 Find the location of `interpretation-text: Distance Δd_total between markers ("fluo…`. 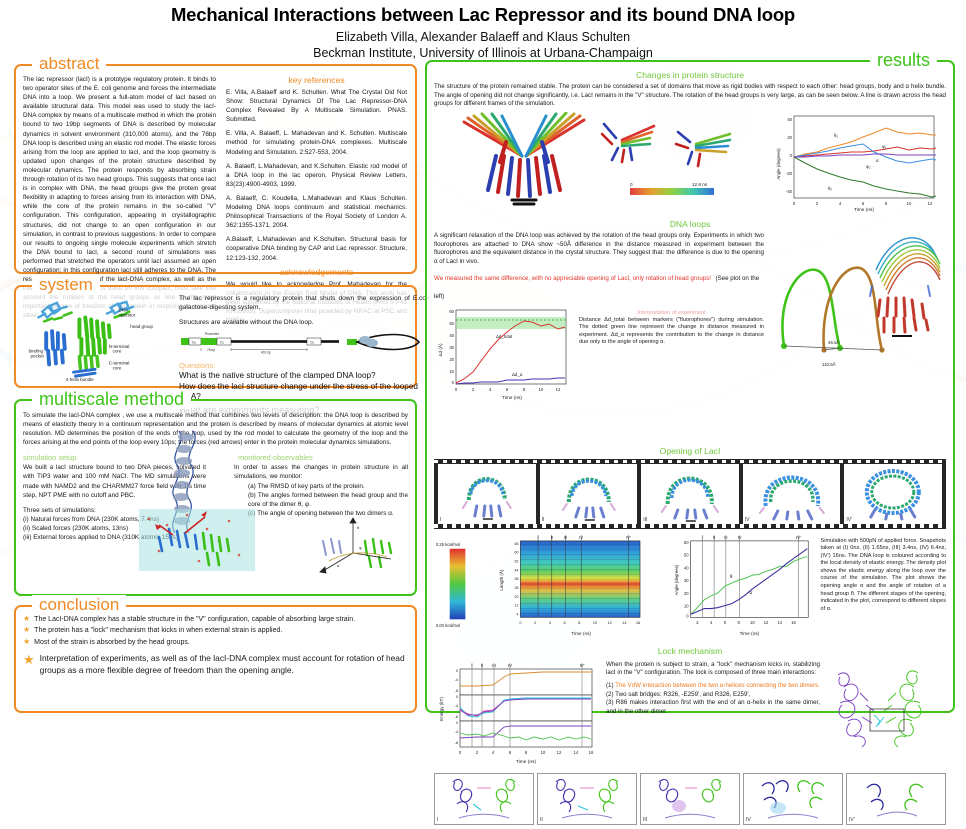

interpretation-text: Distance Δd_total between markers ("fluo… is located at coordinates (671, 331).